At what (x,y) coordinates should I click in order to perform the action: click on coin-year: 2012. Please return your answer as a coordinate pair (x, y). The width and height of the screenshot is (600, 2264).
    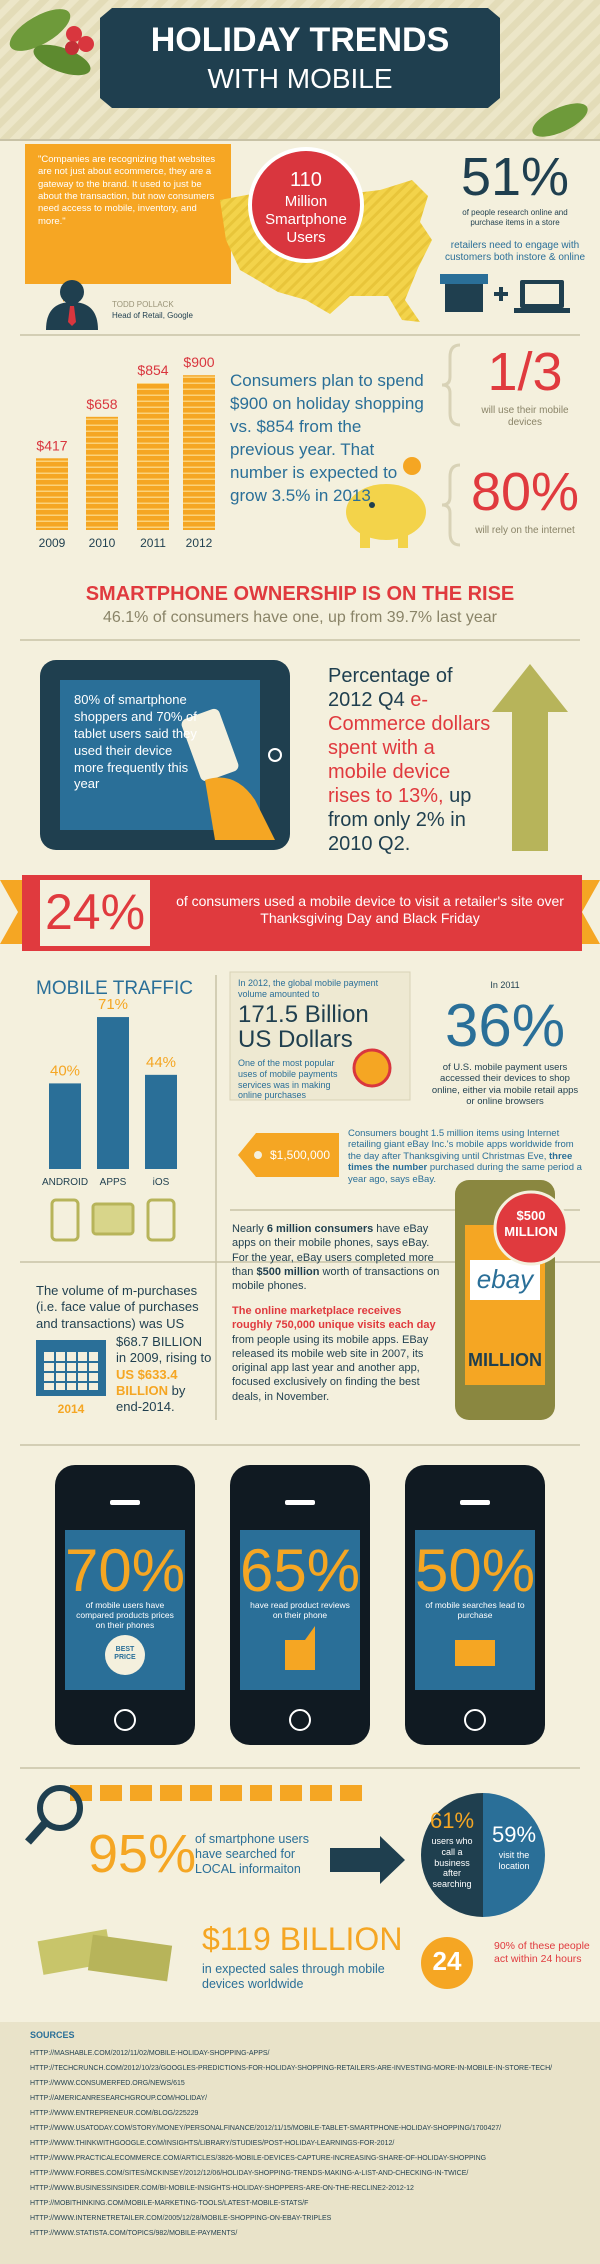
    Looking at the image, I should click on (199, 543).